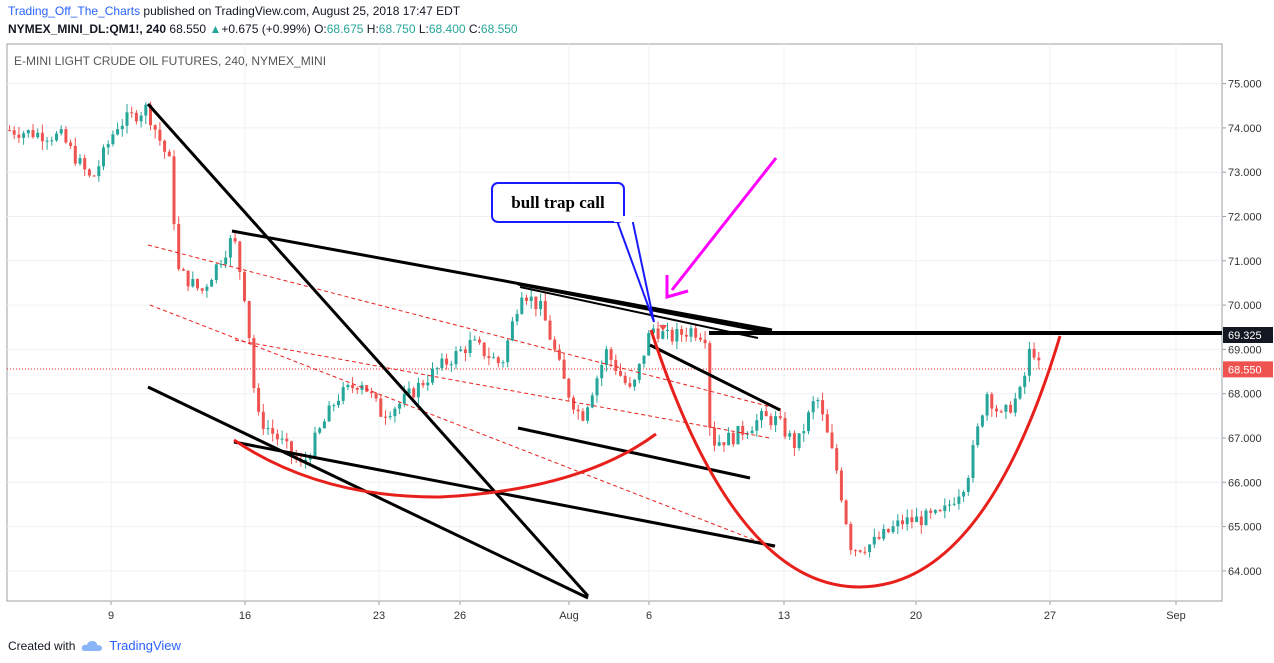  What do you see at coordinates (1176, 616) in the screenshot?
I see `x-tick-label: Sep` at bounding box center [1176, 616].